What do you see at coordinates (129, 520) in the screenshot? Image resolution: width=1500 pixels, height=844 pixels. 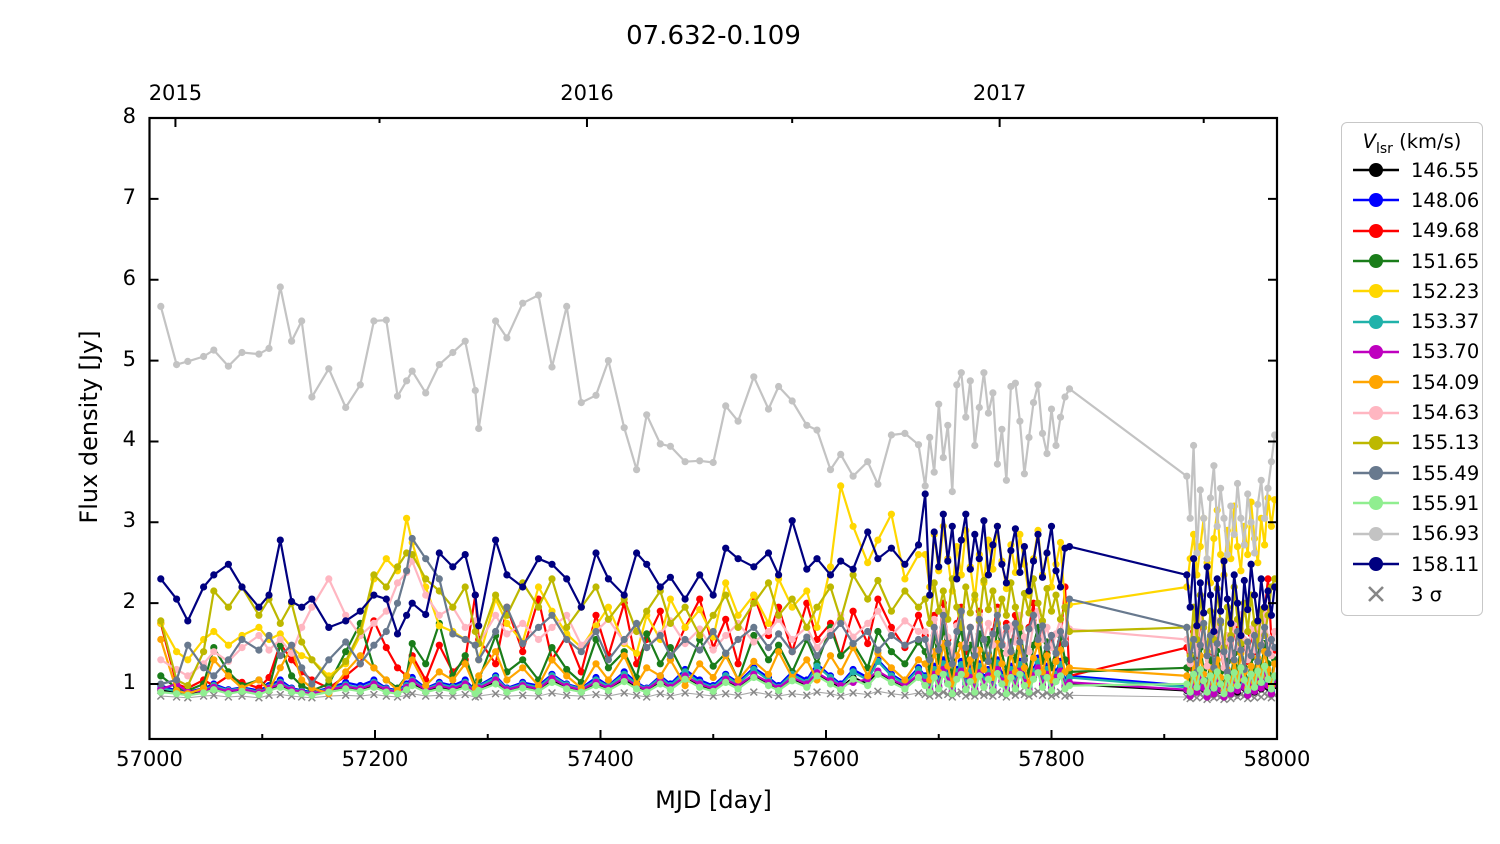 I see `y-tick-label: 3` at bounding box center [129, 520].